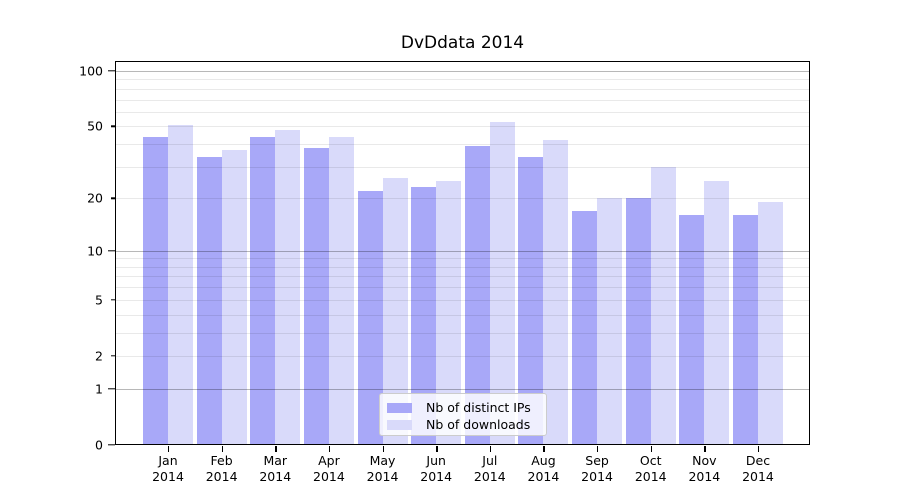 The image size is (900, 500). What do you see at coordinates (745, 330) in the screenshot?
I see `bar-distinct-ips-dec` at bounding box center [745, 330].